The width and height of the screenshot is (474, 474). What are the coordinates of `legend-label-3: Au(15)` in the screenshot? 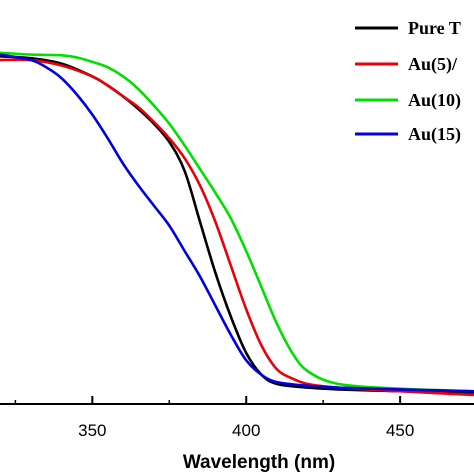 It's located at (434, 134).